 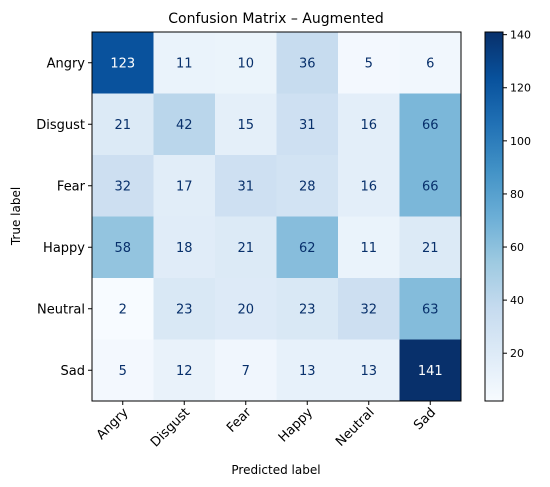 I want to click on cell-value-label: 62, so click(x=307, y=248).